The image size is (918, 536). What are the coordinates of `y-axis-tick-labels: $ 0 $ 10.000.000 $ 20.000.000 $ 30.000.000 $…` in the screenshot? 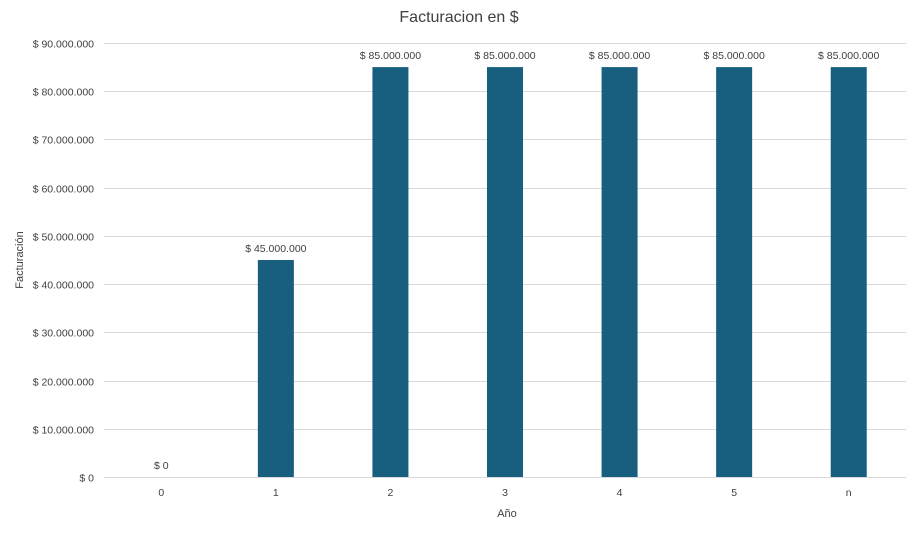 It's located at (63, 262).